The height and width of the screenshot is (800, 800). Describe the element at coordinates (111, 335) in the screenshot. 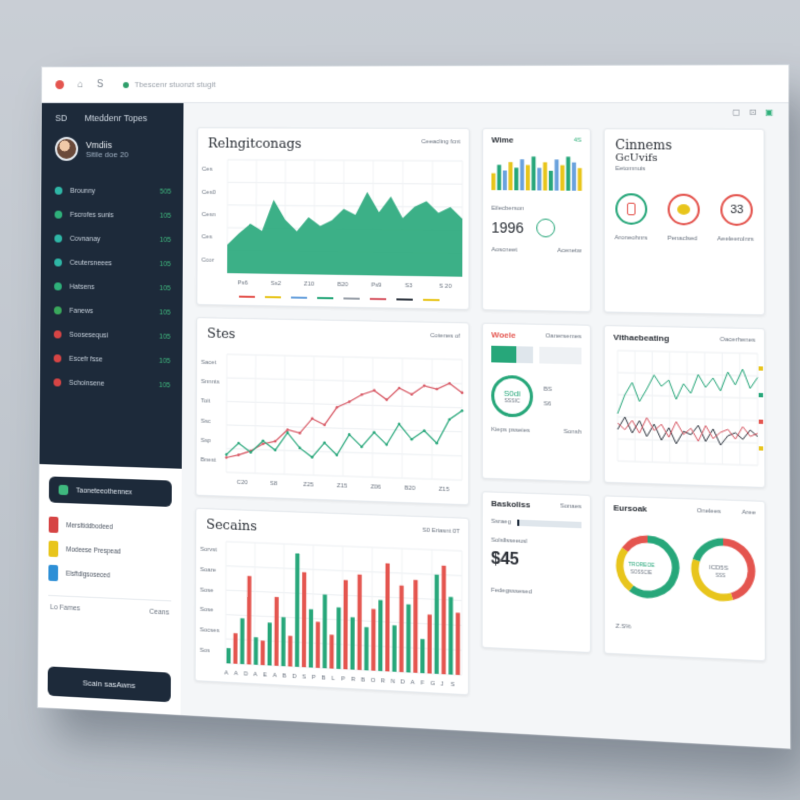

I see `sidebar-item: Soosesequsi 105` at that location.